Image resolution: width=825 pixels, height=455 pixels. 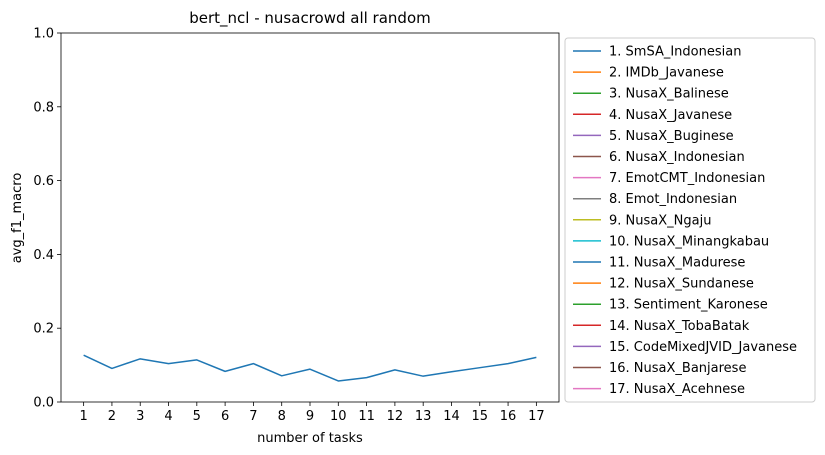 I want to click on x-axis-label: number of tasks, so click(x=310, y=438).